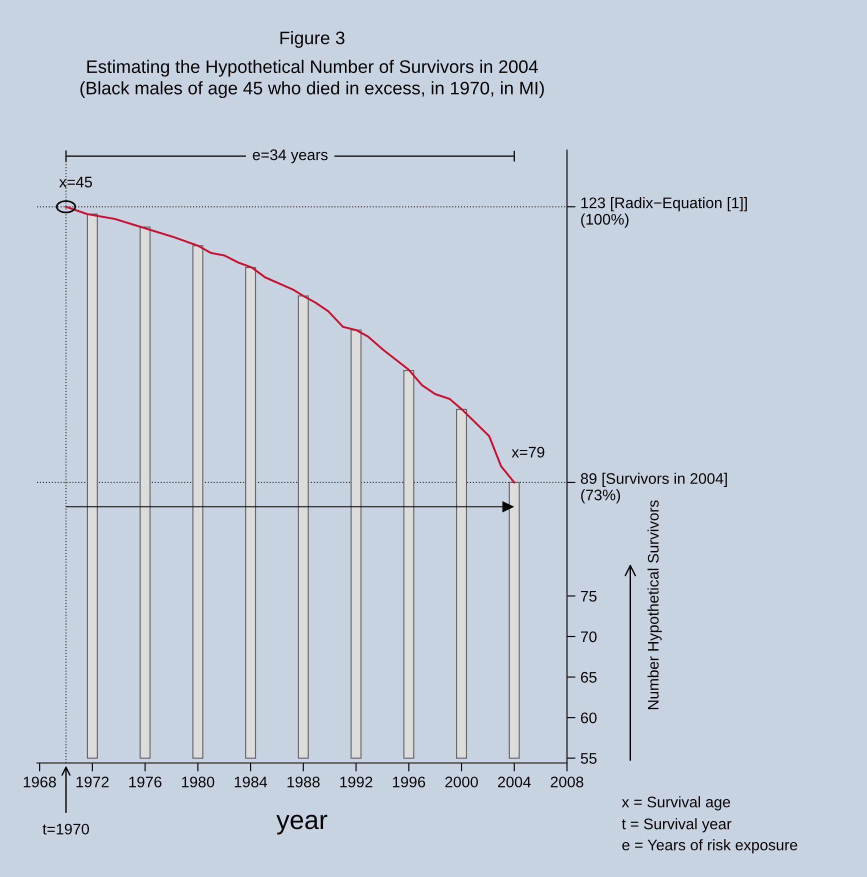  Describe the element at coordinates (198, 782) in the screenshot. I see `x-tick-label: 1980` at that location.